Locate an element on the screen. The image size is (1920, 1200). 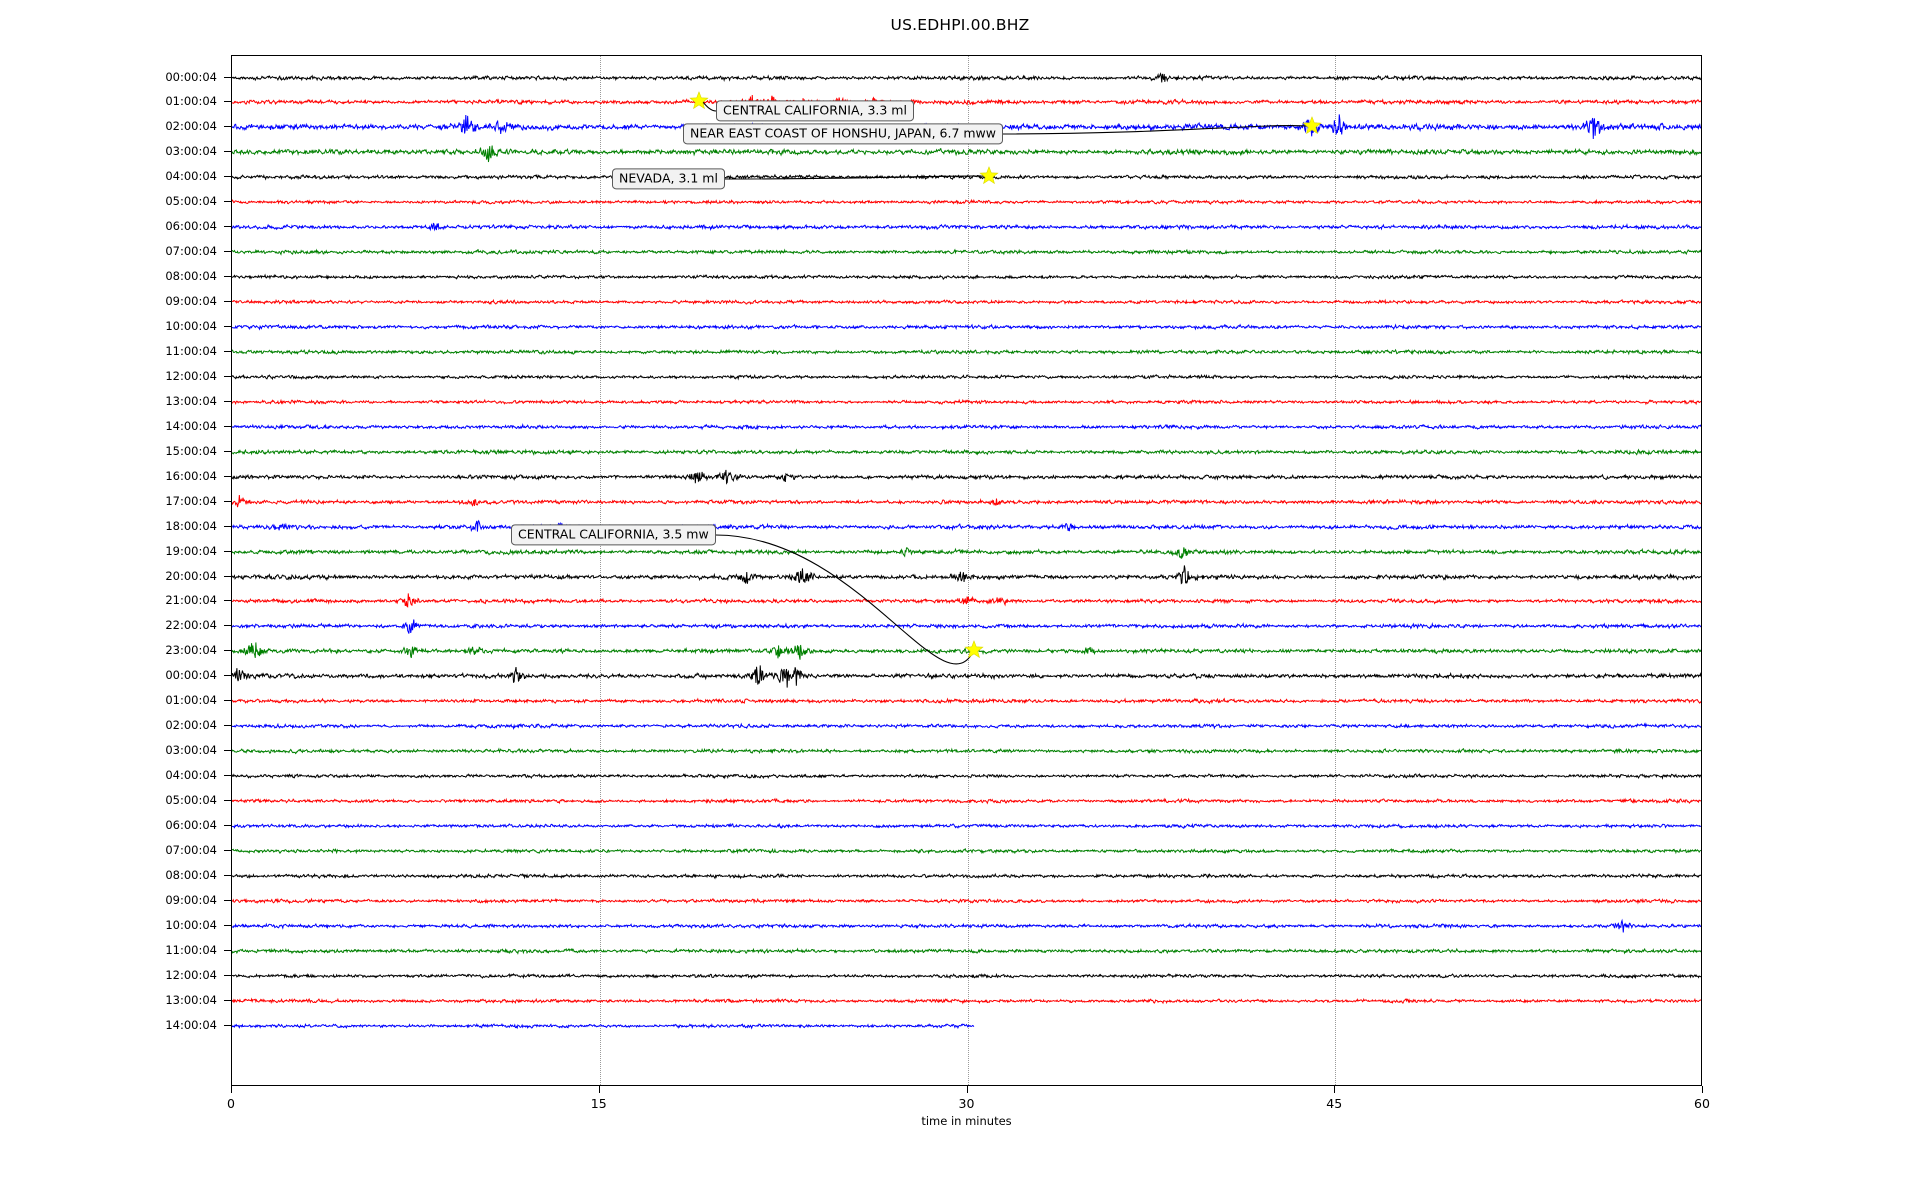
event-label-box: NEVADA, 3.1 ml is located at coordinates (668, 179).